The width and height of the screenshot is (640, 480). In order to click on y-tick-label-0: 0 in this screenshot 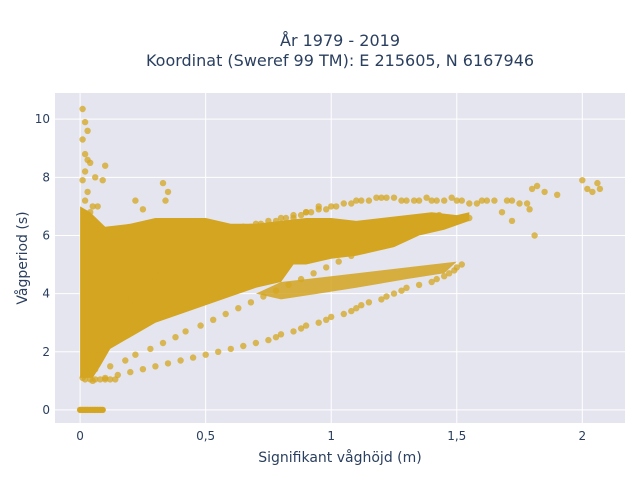, I will do `click(46, 410)`.